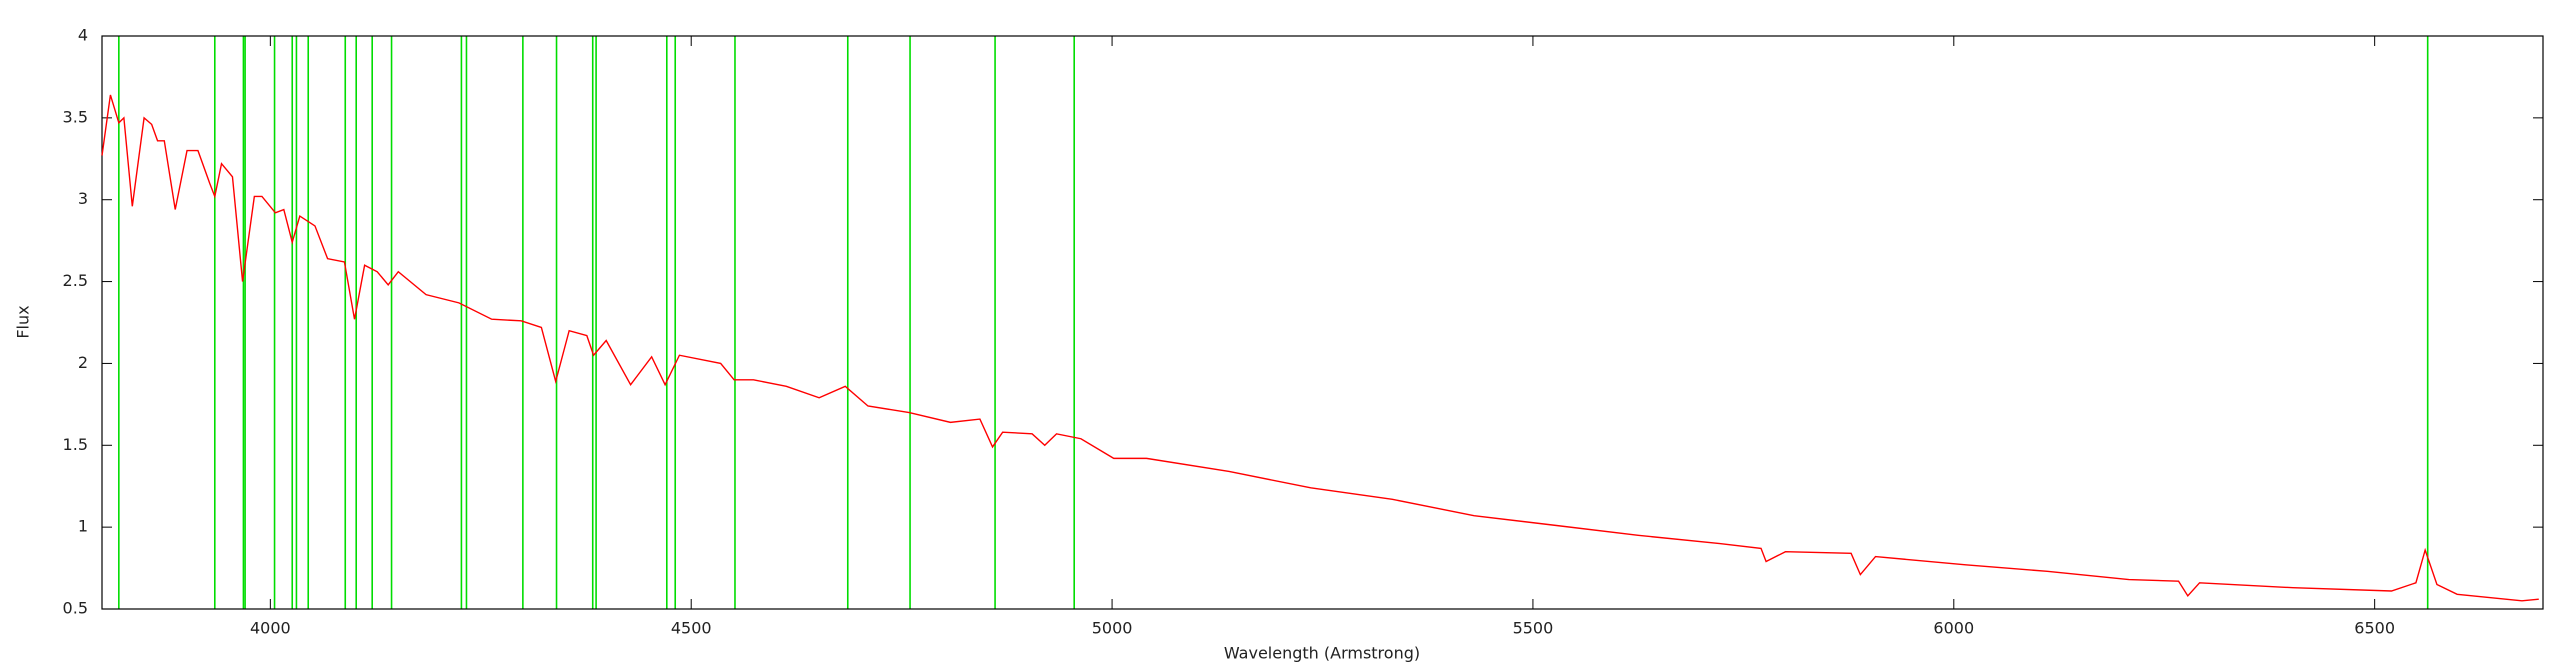 The height and width of the screenshot is (668, 2560). What do you see at coordinates (23, 321) in the screenshot?
I see `y-axis-label: Flux` at bounding box center [23, 321].